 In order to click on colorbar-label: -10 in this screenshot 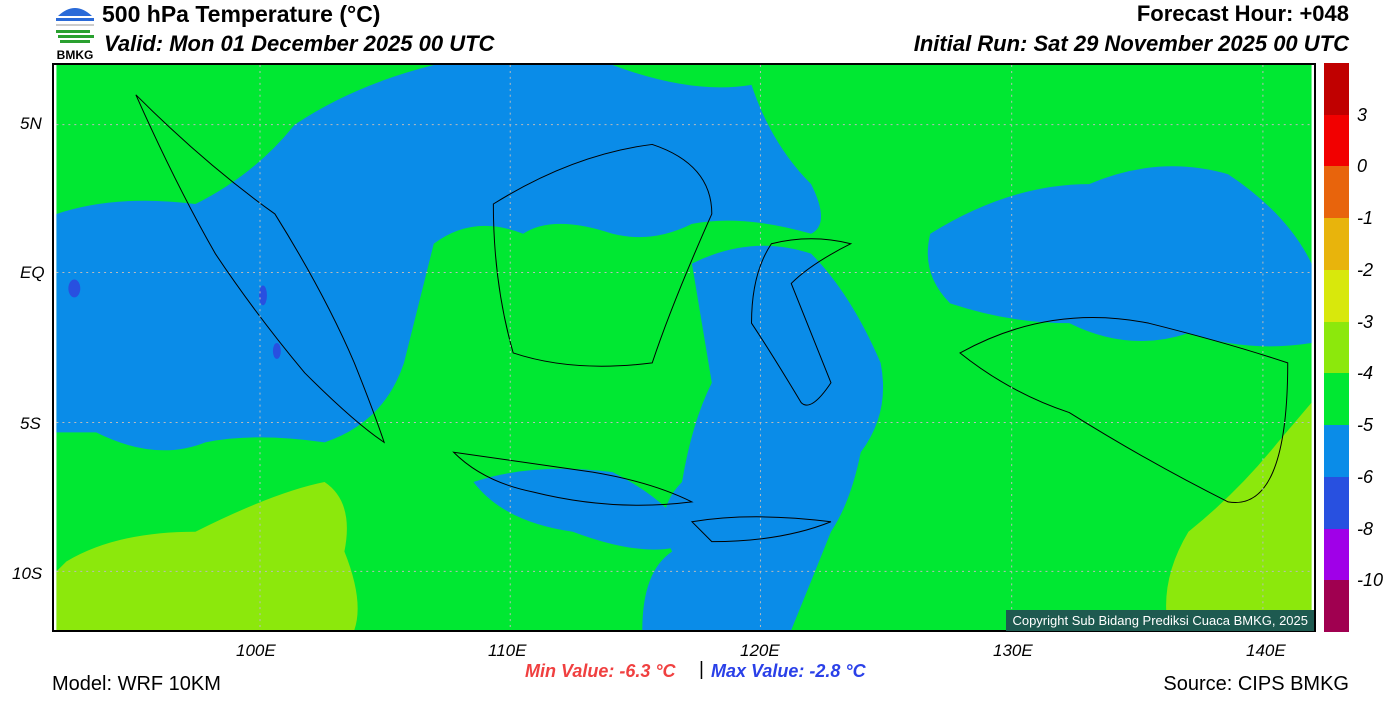, I will do `click(1370, 580)`.